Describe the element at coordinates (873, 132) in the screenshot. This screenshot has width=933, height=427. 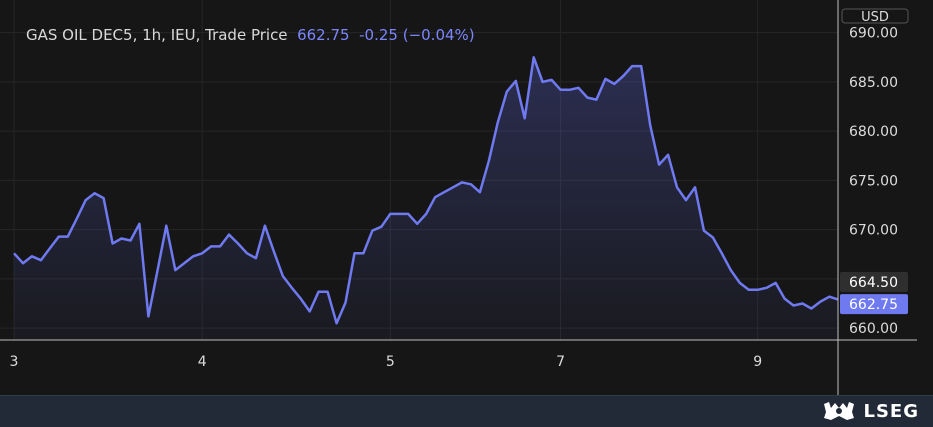
I see `y-tick-label: 680.00` at that location.